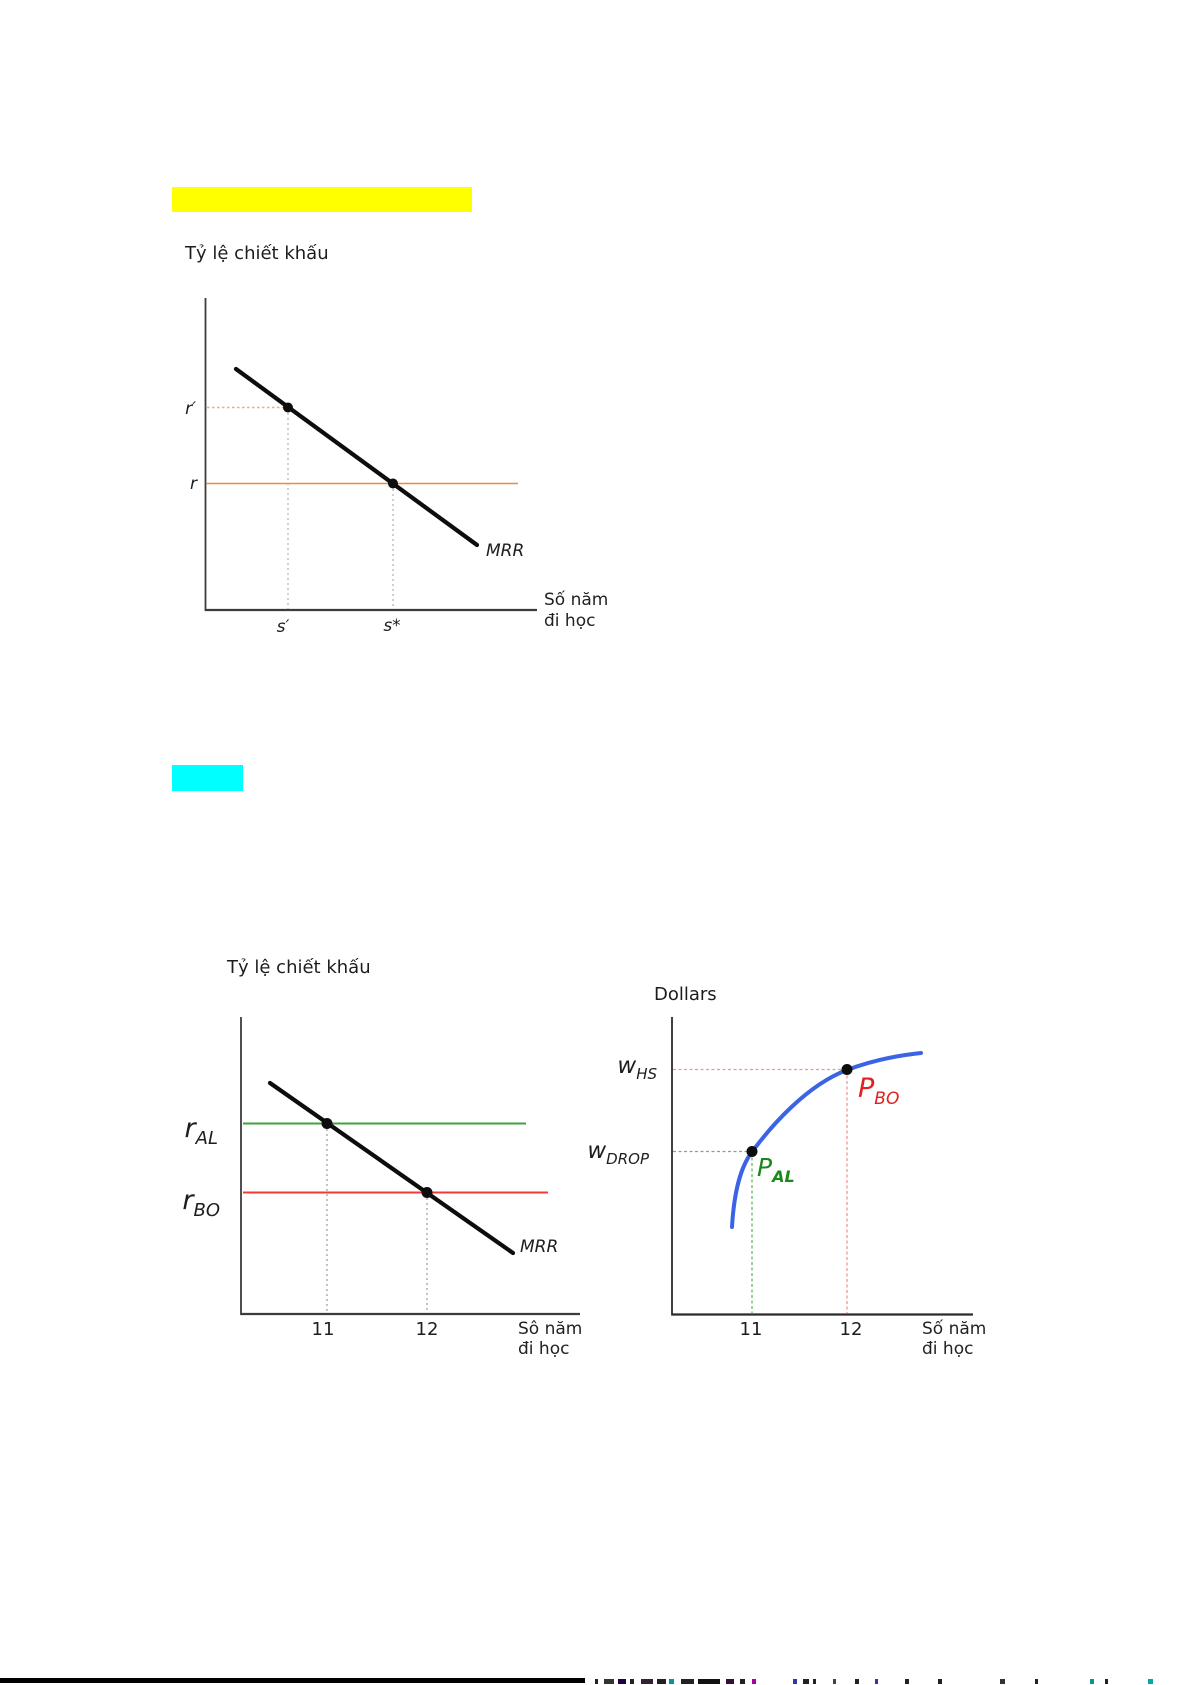 Image resolution: width=1191 pixels, height=1685 pixels. I want to click on figure2-mrr-label: MRR, so click(539, 1247).